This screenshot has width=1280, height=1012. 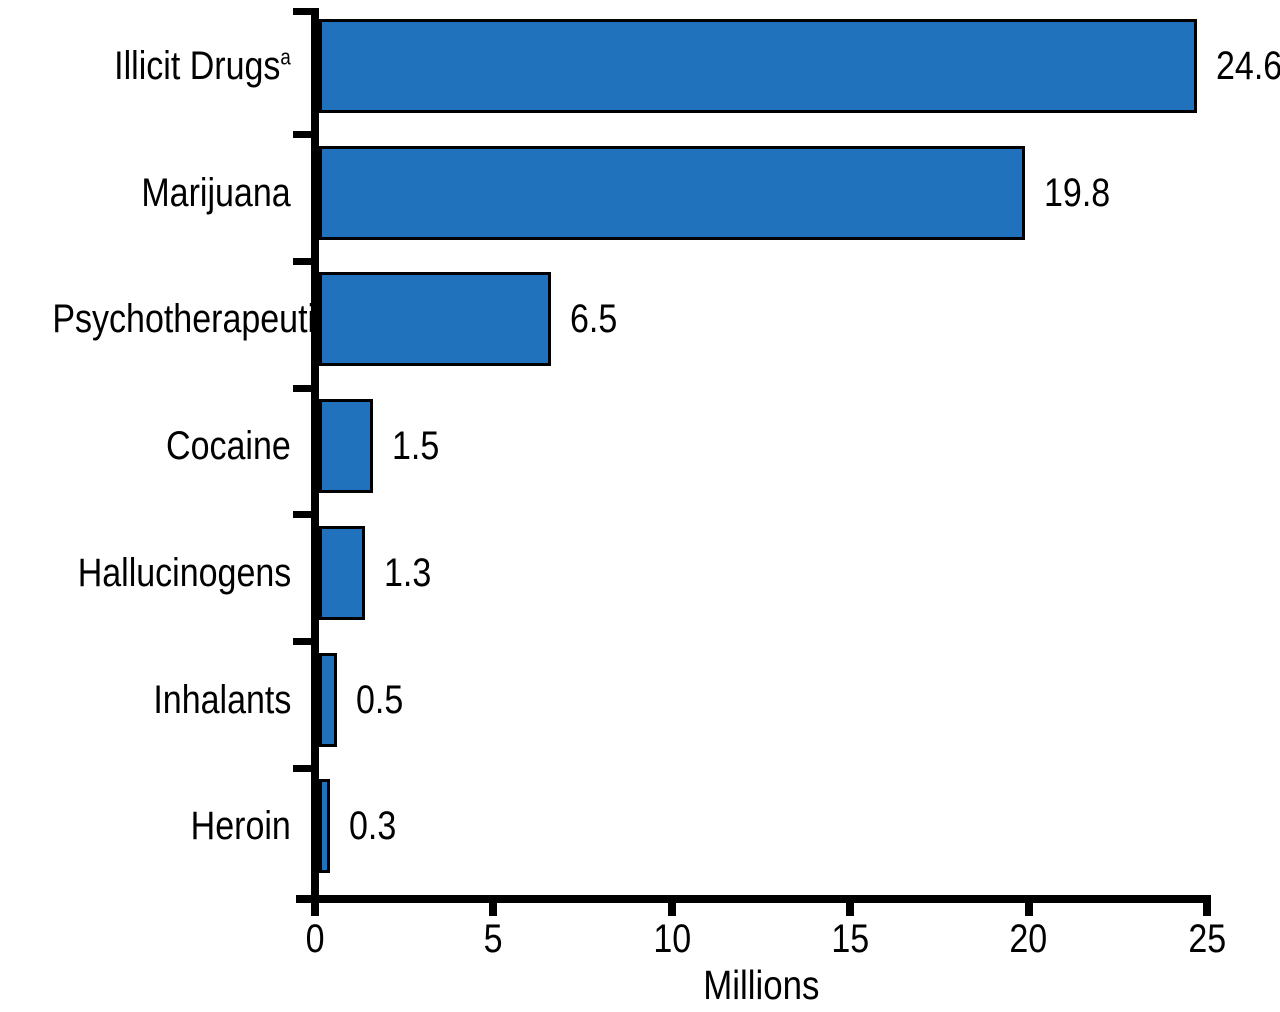 I want to click on x-axis-tick-label: 10, so click(x=672, y=939).